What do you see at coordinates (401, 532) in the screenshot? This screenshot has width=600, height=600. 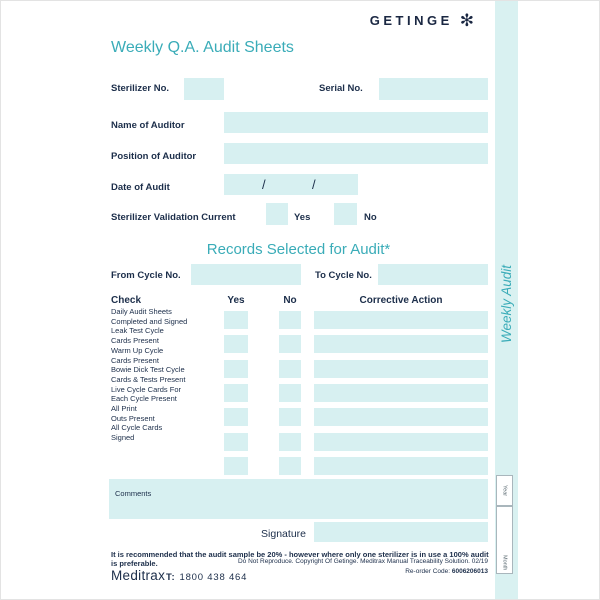 I see `signature-input` at bounding box center [401, 532].